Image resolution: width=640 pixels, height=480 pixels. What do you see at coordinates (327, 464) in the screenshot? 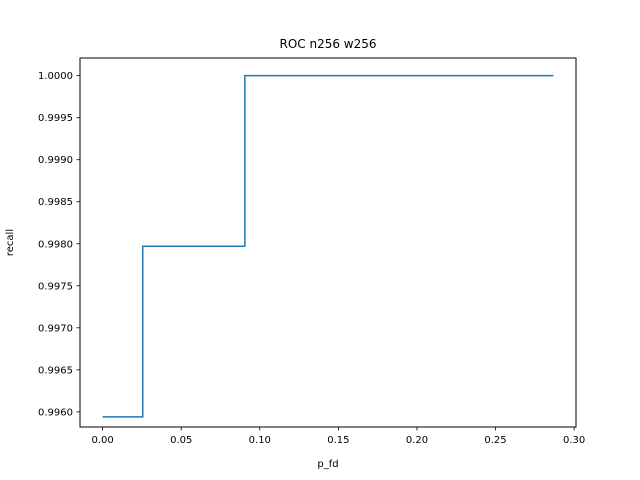
I see `x-axis-label: p_fd` at bounding box center [327, 464].